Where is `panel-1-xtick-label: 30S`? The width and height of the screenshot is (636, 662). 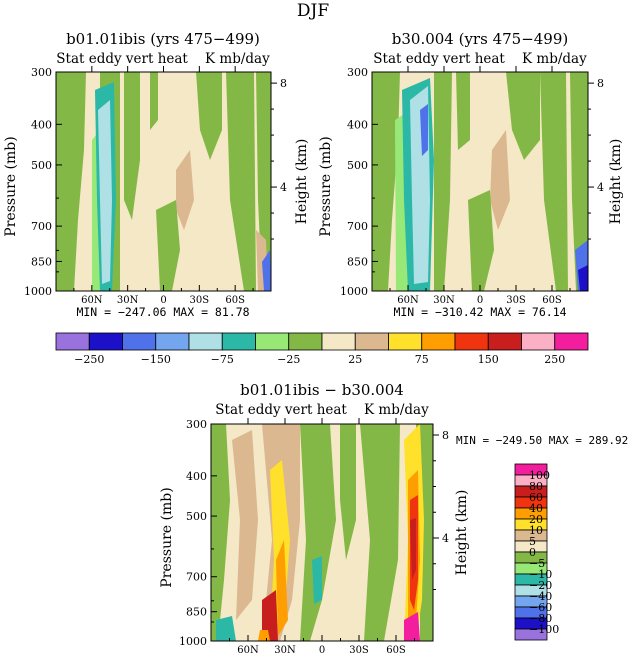 panel-1-xtick-label: 30S is located at coordinates (200, 300).